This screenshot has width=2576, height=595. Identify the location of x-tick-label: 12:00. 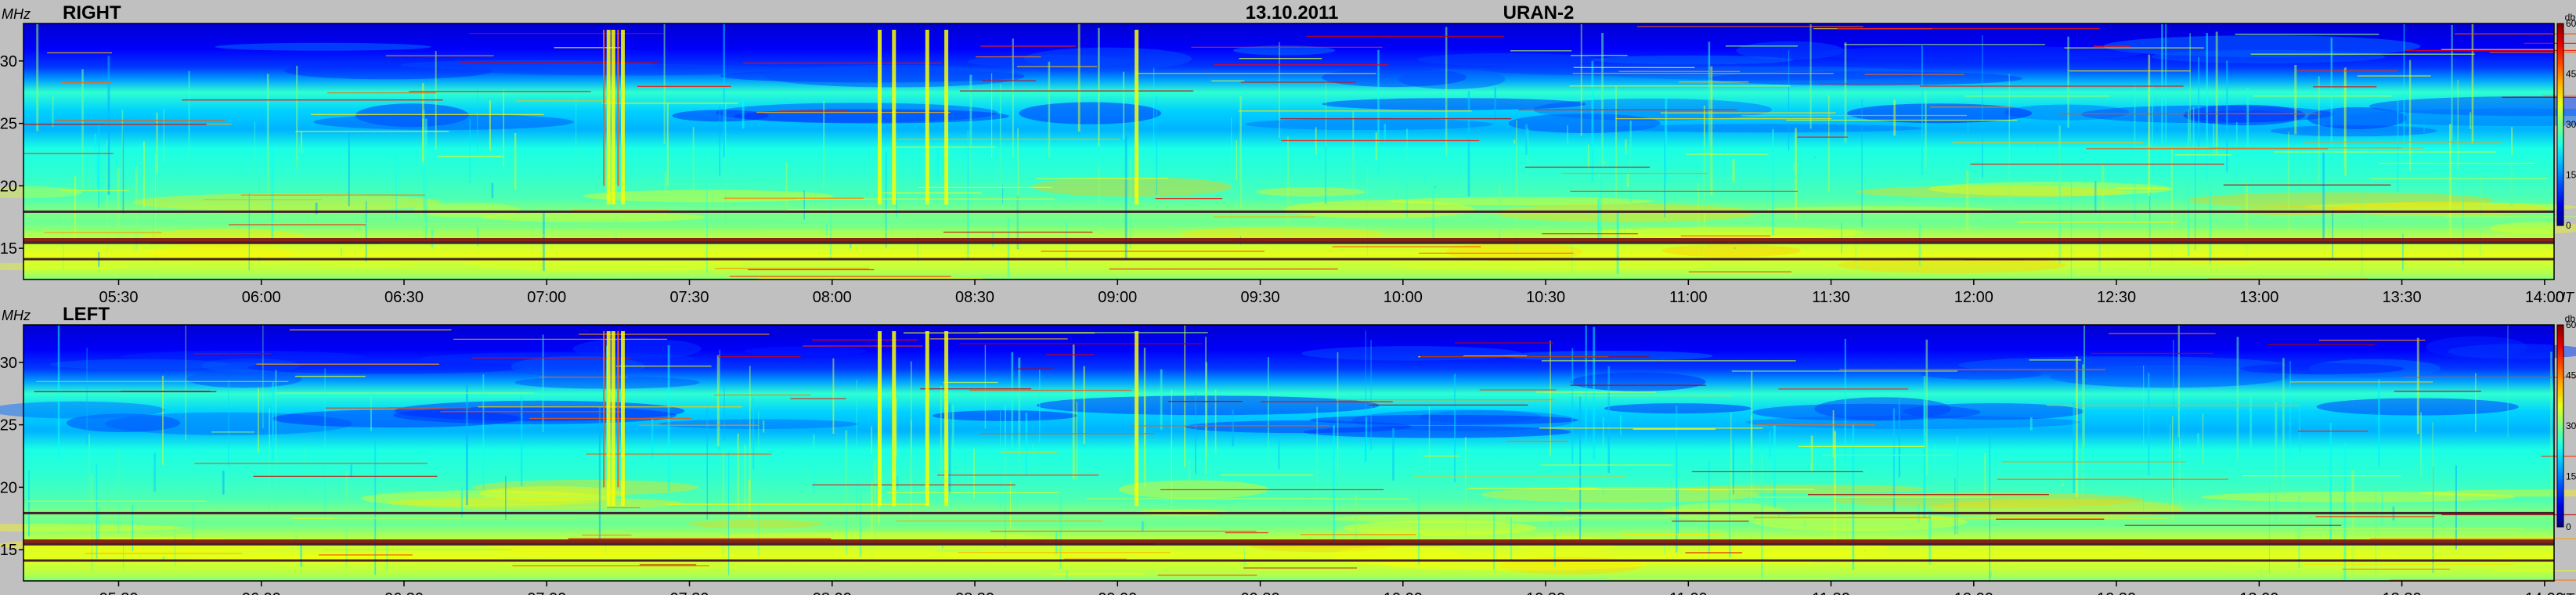
(1974, 297).